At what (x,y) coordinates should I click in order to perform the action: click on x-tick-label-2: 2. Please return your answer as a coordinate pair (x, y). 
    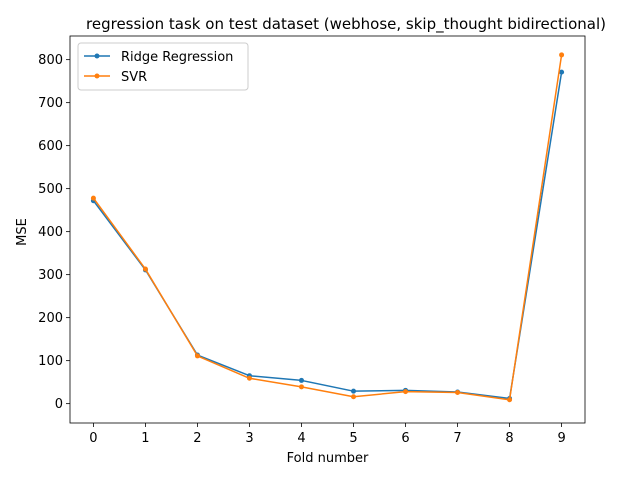
    Looking at the image, I should click on (197, 438).